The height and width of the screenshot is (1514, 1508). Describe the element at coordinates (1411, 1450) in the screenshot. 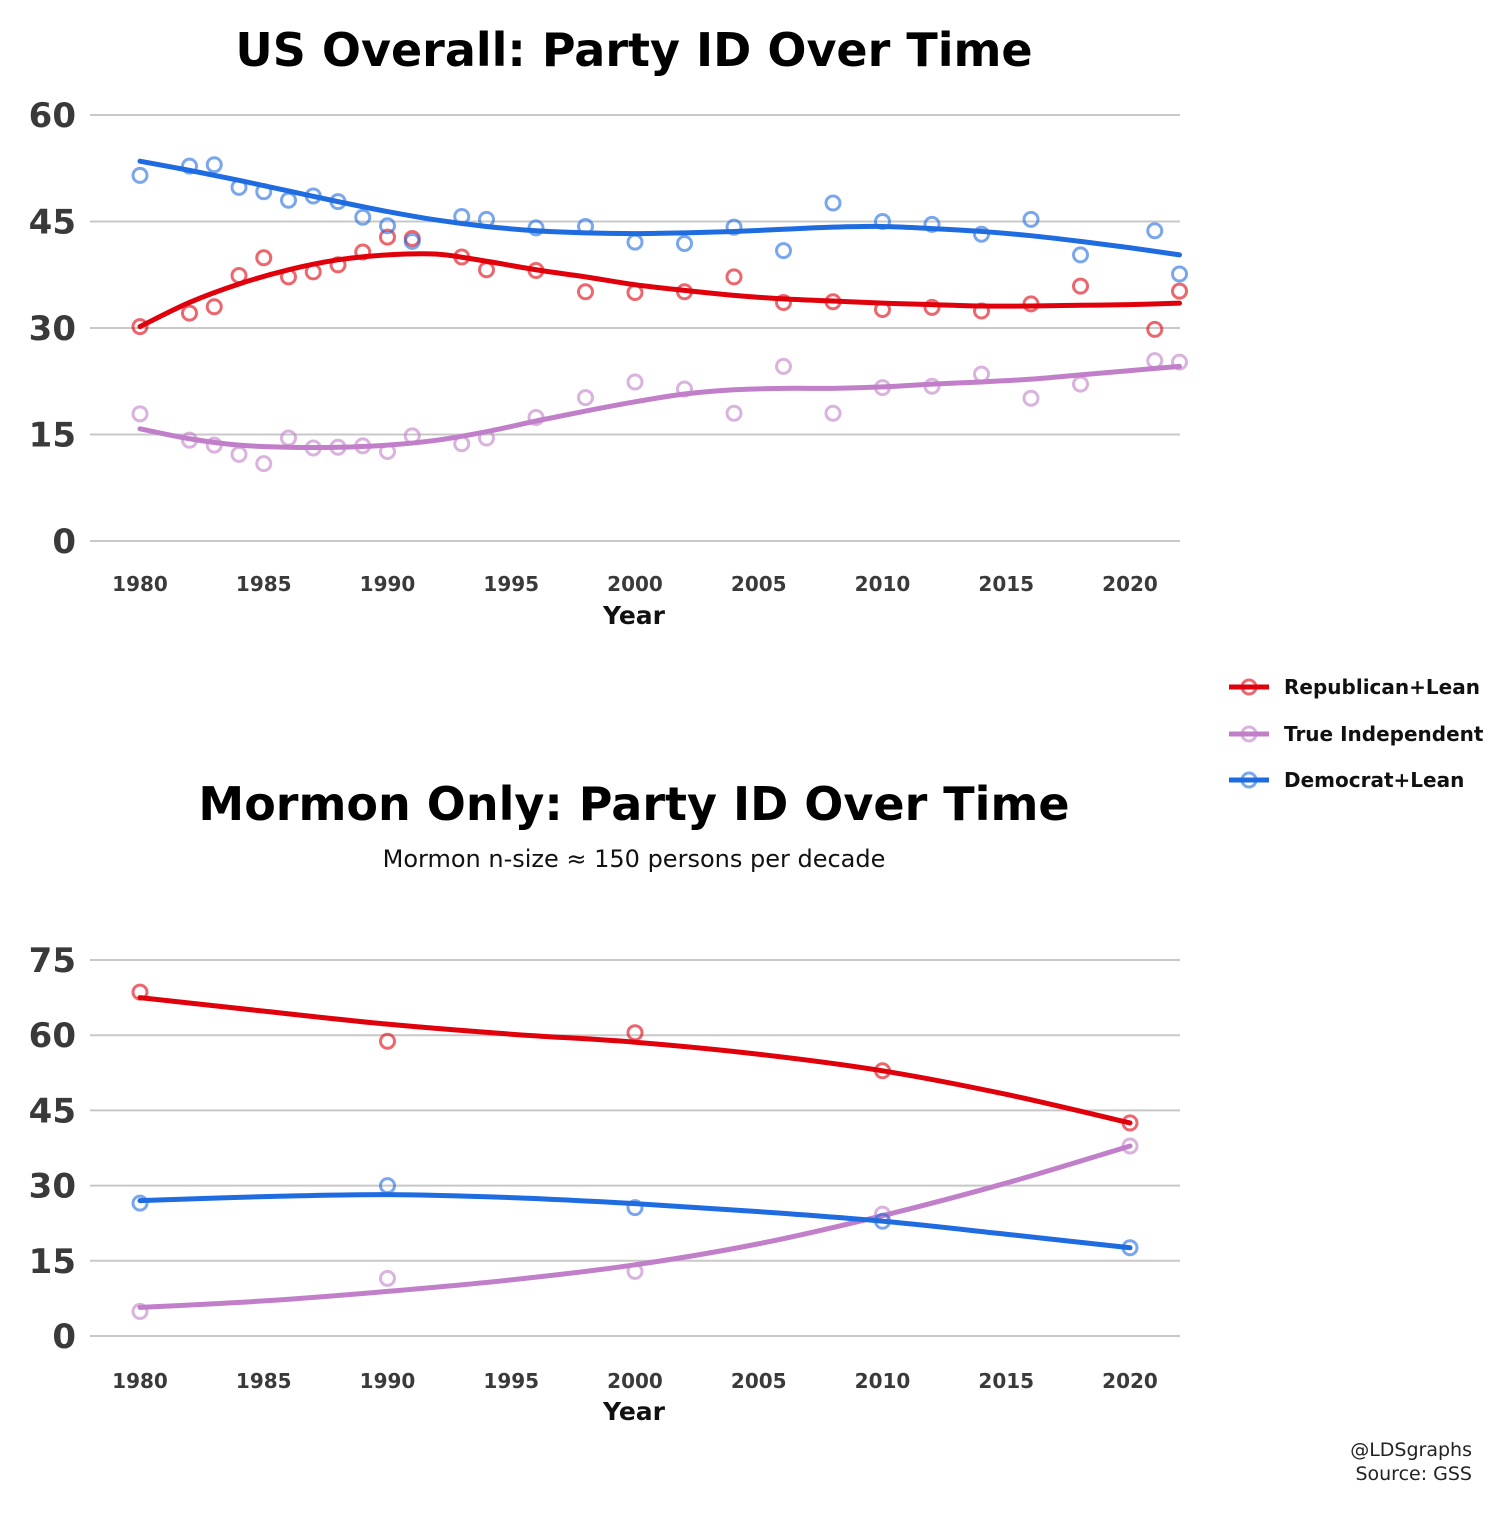

I see `credit-handle: @LDSgraphs` at that location.